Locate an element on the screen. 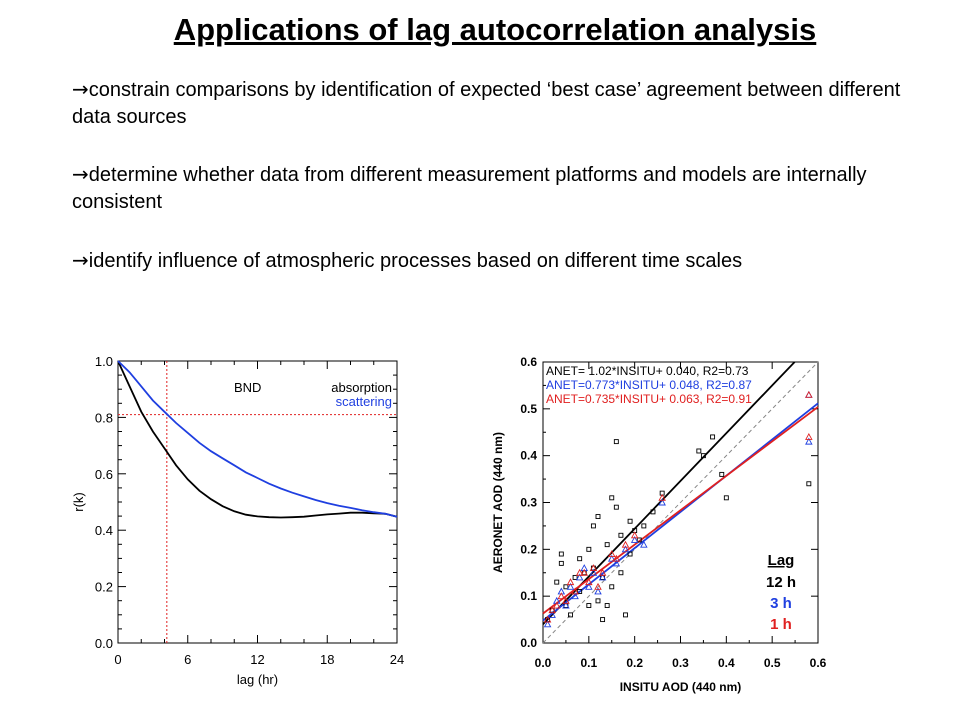  chart-annotation: BND is located at coordinates (247, 387).